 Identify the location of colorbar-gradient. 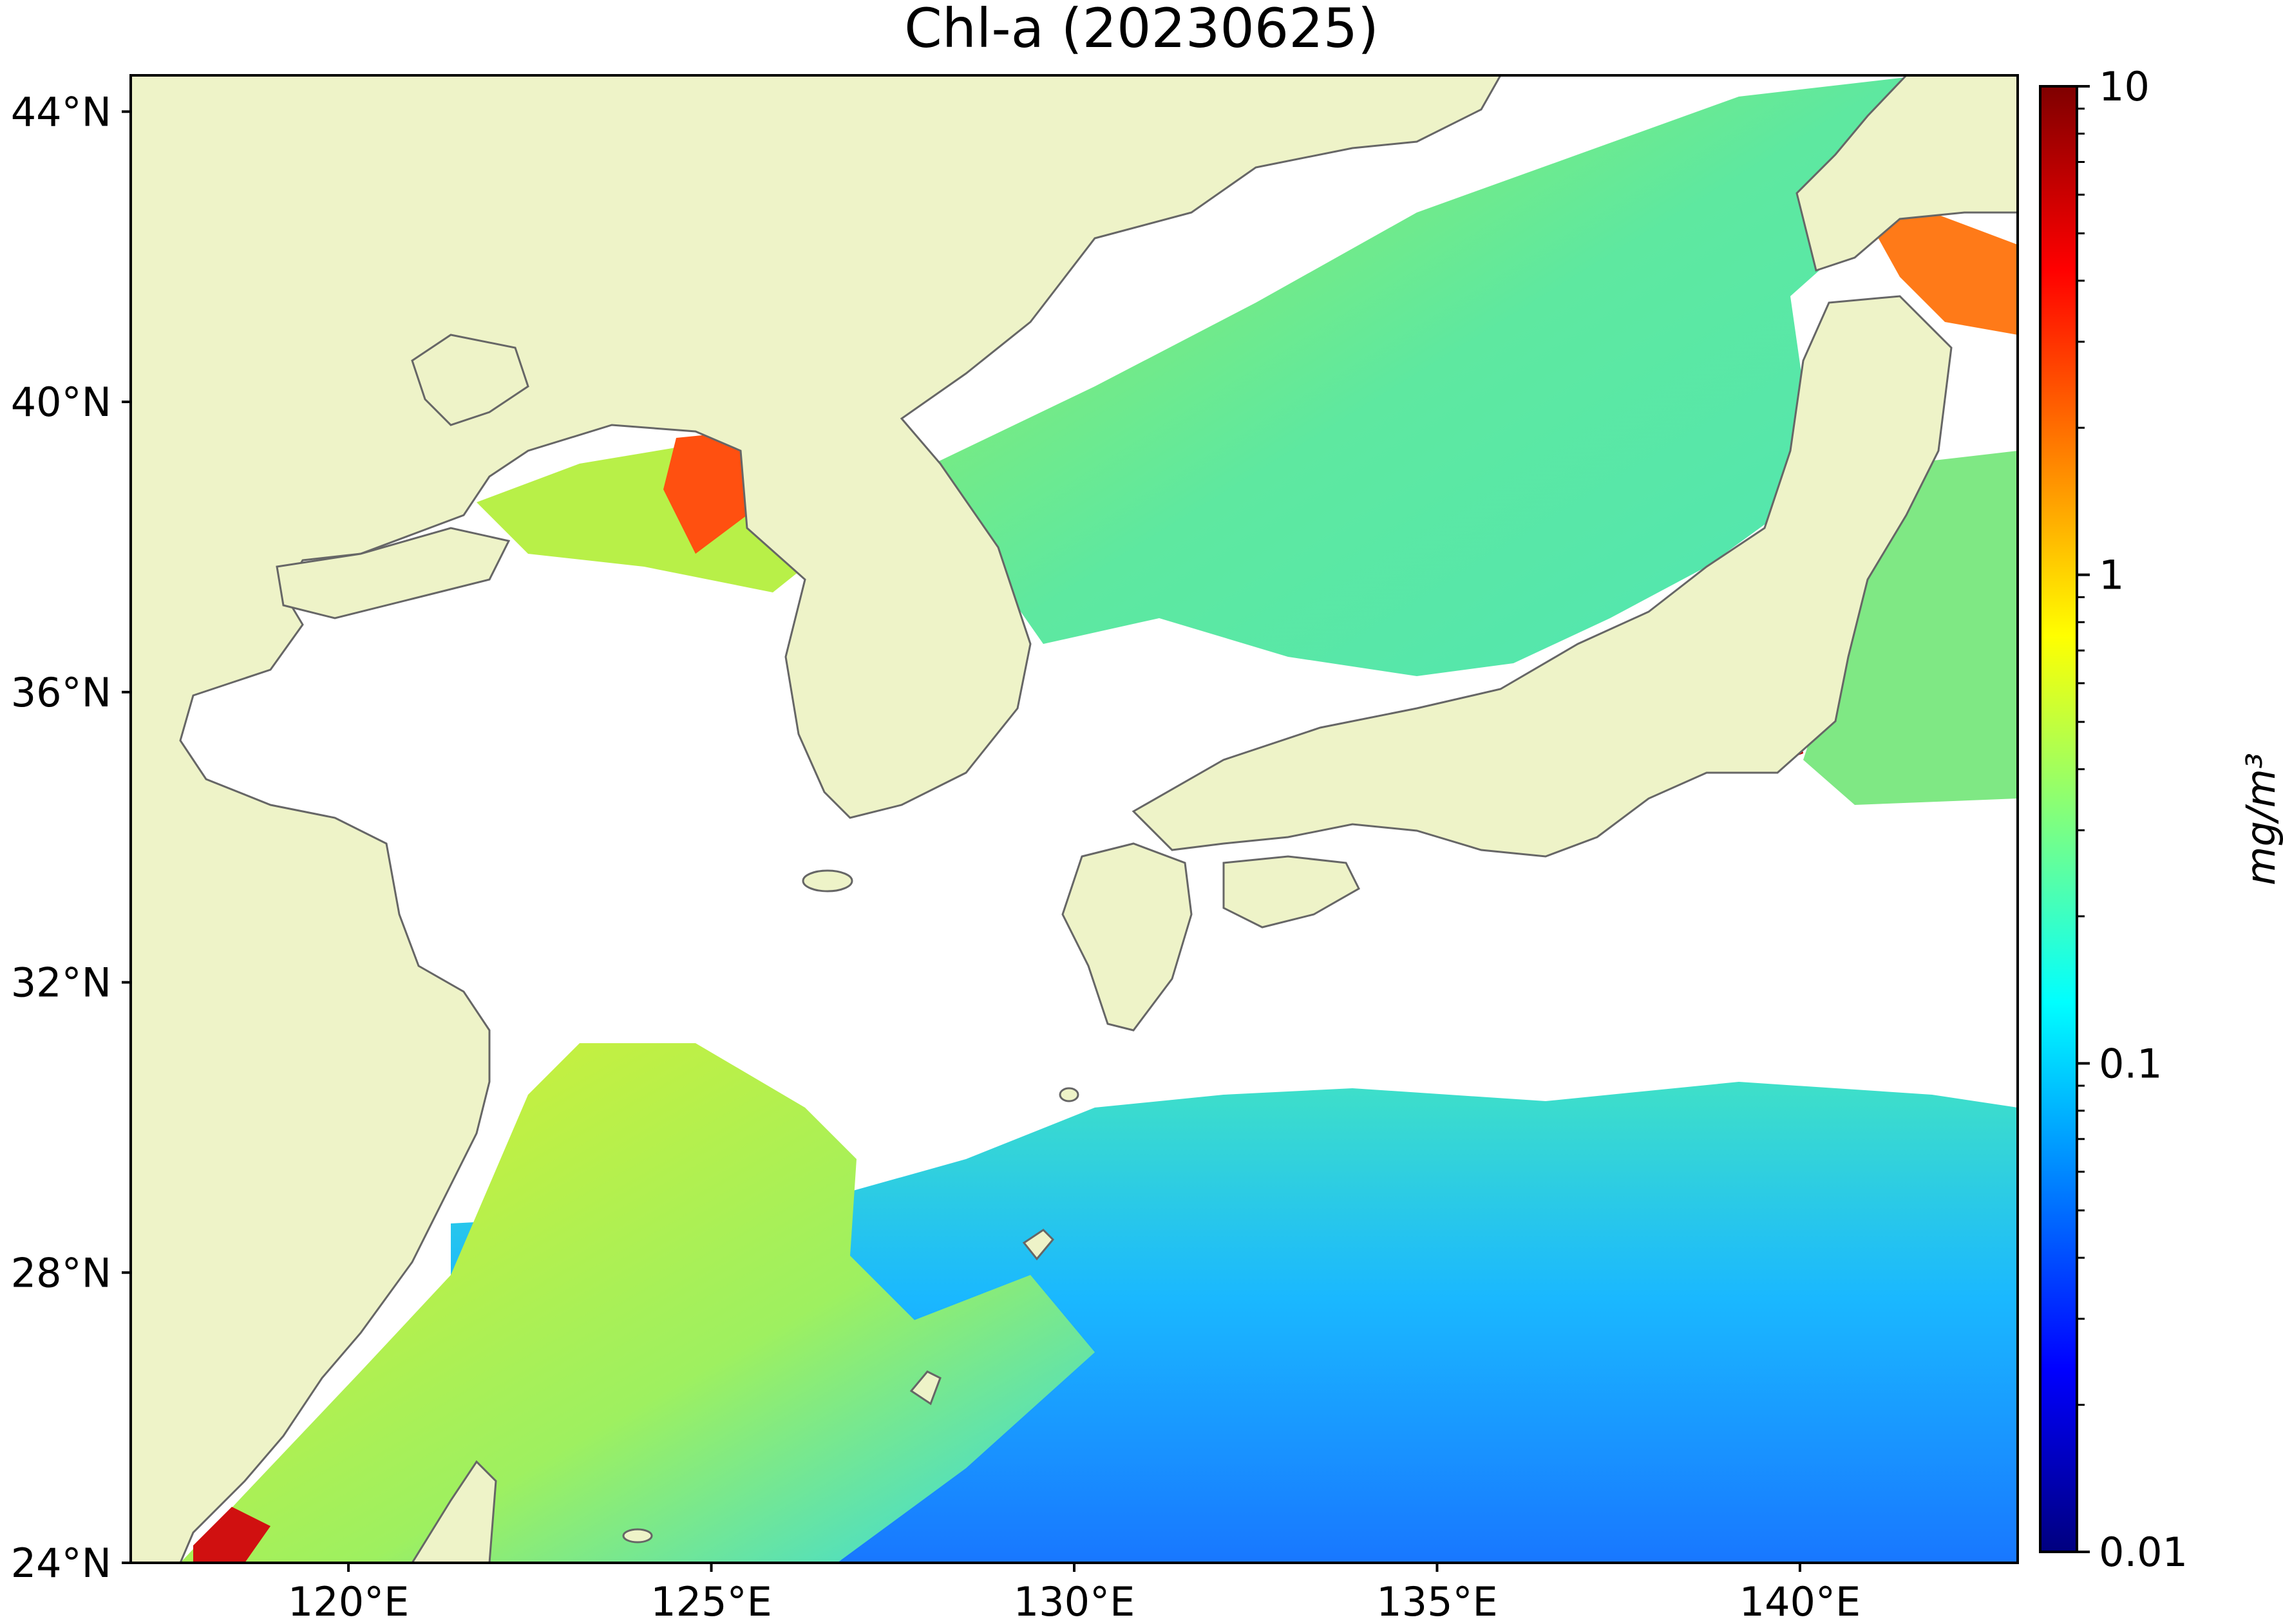
(2058, 819).